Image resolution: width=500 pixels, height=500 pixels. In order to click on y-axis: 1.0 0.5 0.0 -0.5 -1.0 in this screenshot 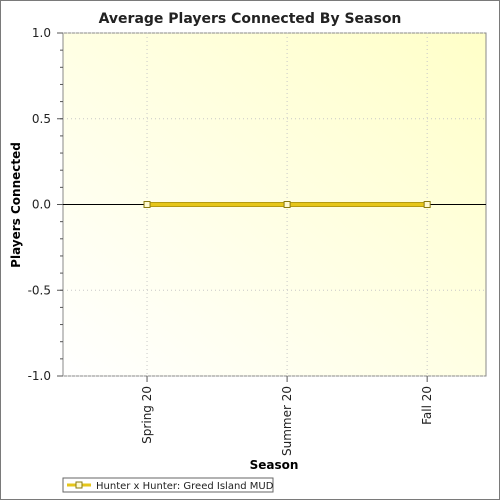, I will do `click(45, 204)`.